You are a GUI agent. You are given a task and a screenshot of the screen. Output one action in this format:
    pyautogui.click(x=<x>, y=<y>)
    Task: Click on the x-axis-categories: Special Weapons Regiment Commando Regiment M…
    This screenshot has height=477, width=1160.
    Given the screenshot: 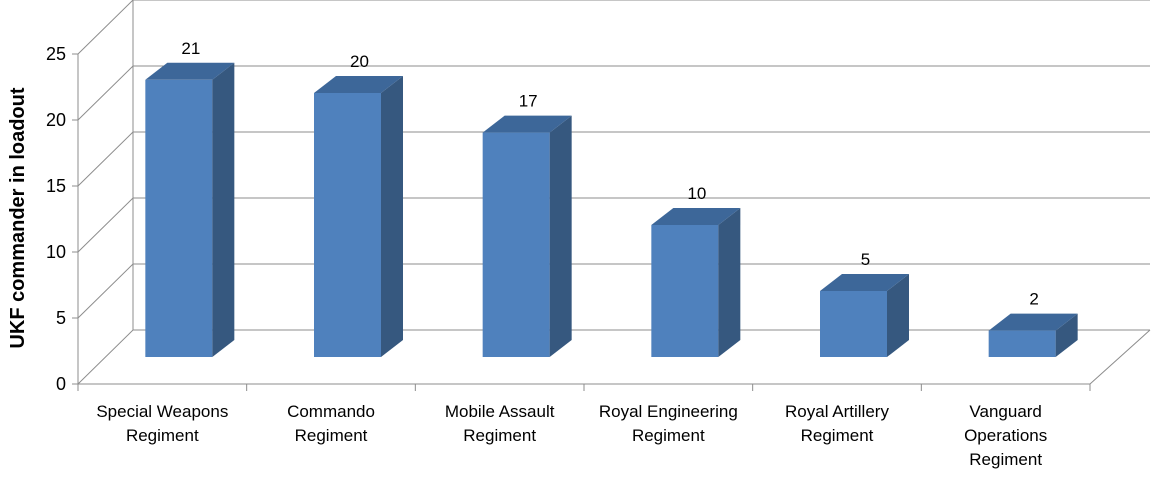 What is the action you would take?
    pyautogui.click(x=571, y=435)
    